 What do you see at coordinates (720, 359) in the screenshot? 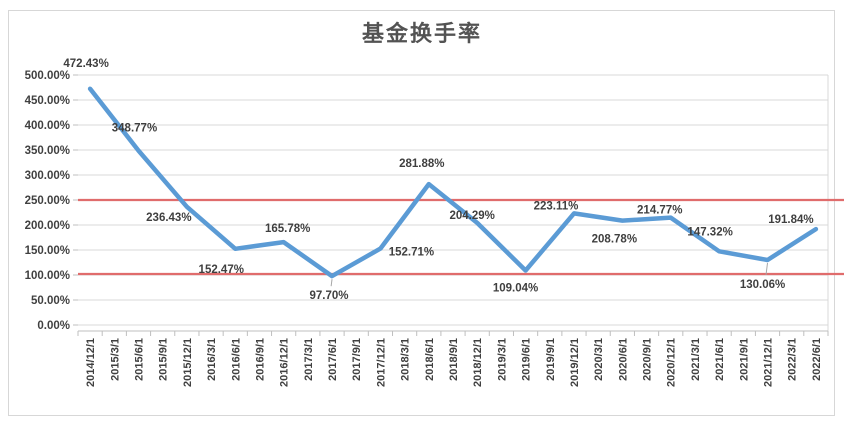
I see `x-tick-label: 2021/6/1` at bounding box center [720, 359].